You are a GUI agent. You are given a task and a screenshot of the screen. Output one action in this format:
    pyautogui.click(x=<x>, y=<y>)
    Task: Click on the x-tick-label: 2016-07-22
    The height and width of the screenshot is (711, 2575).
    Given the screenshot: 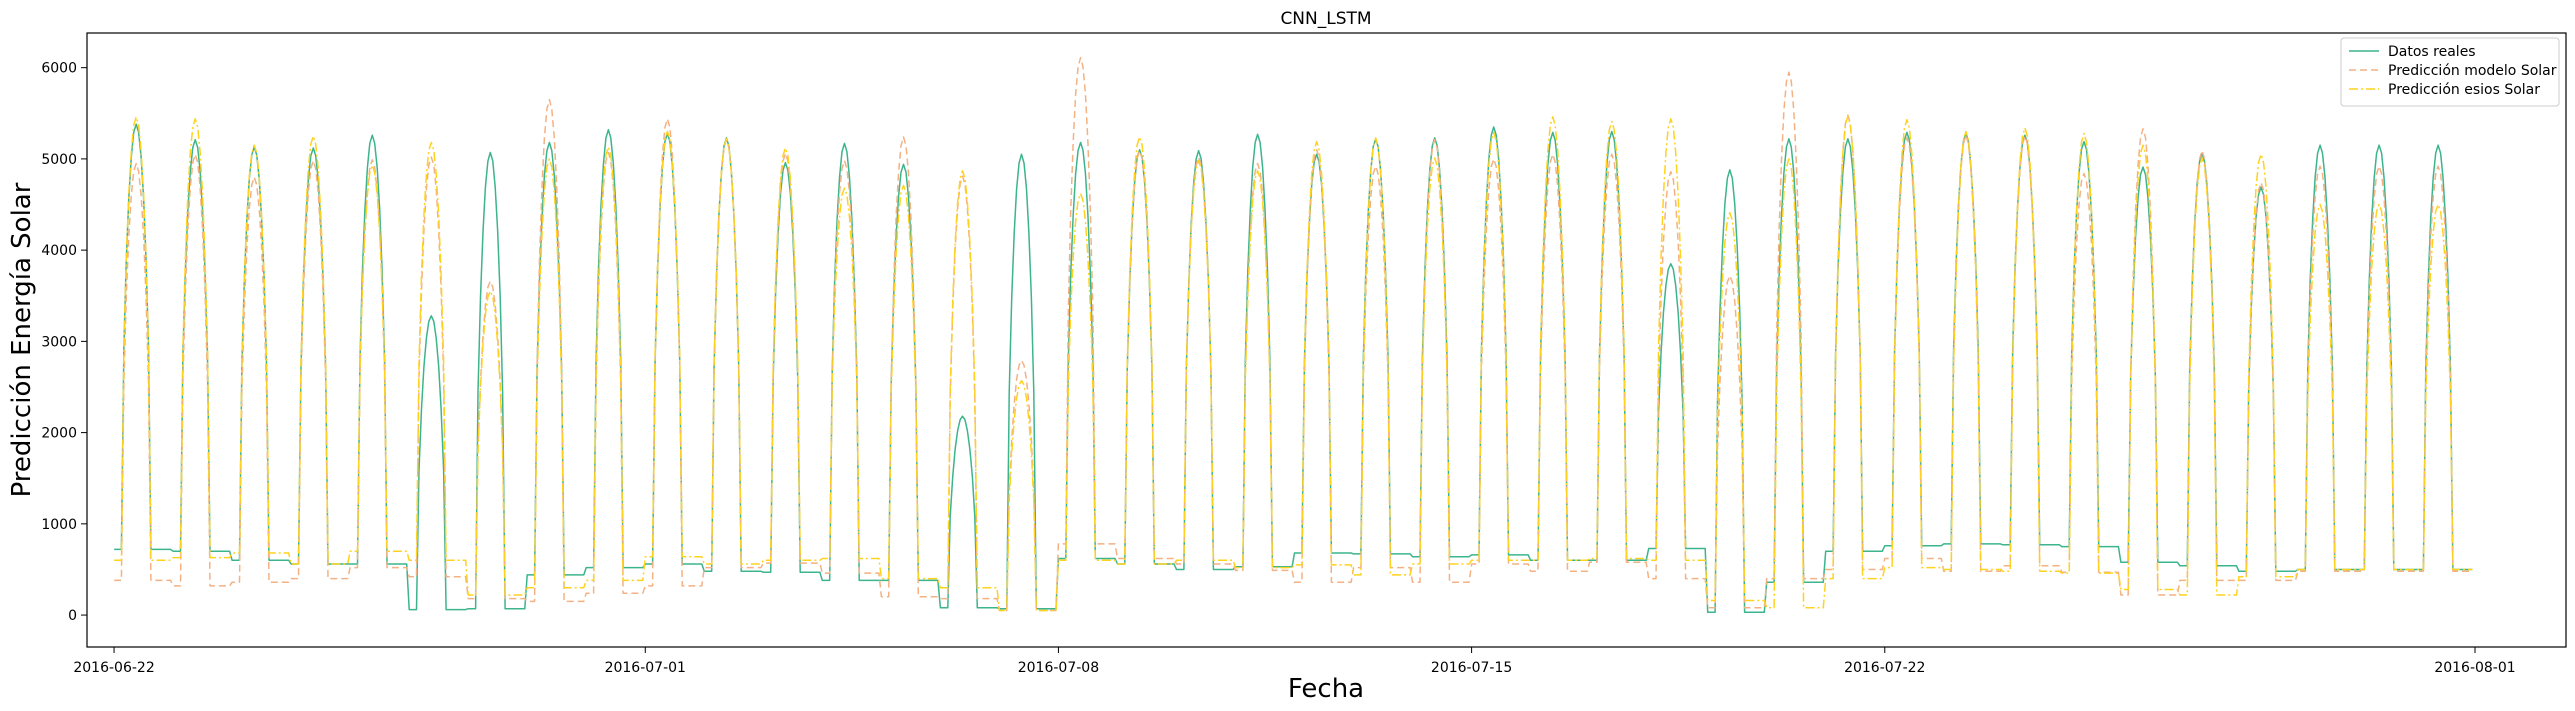 What is the action you would take?
    pyautogui.click(x=1884, y=668)
    